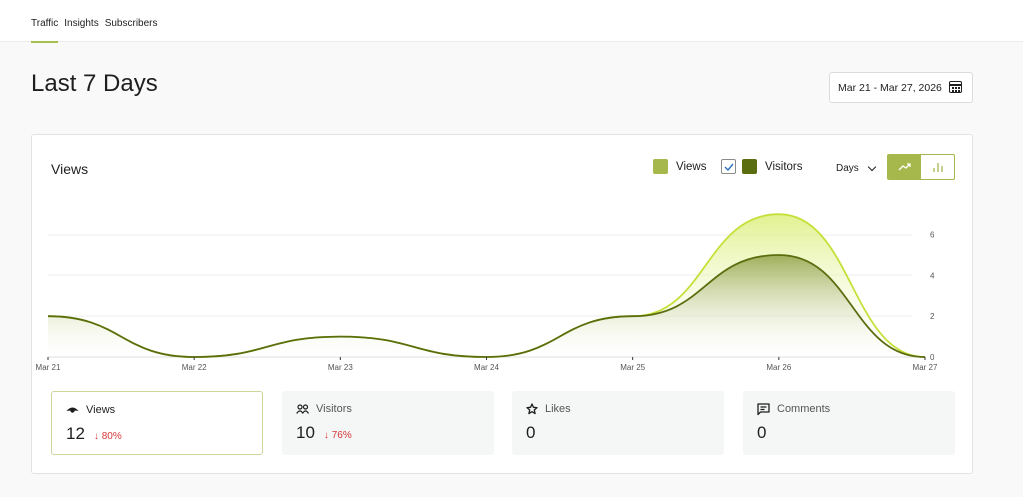  I want to click on page-title: Last 7 Days, so click(94, 83).